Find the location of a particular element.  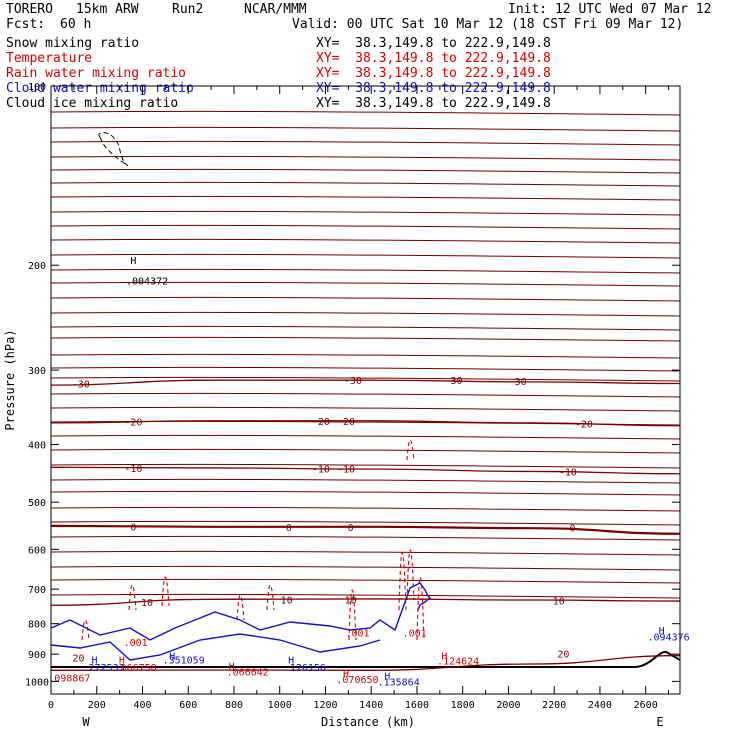

forecast-label: Fcst: is located at coordinates (26, 24).